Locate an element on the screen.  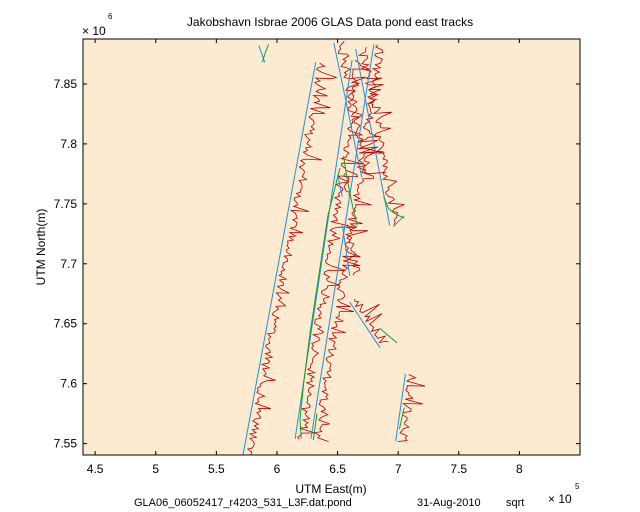
y-exponent-label: × 10 6 is located at coordinates (97, 25).